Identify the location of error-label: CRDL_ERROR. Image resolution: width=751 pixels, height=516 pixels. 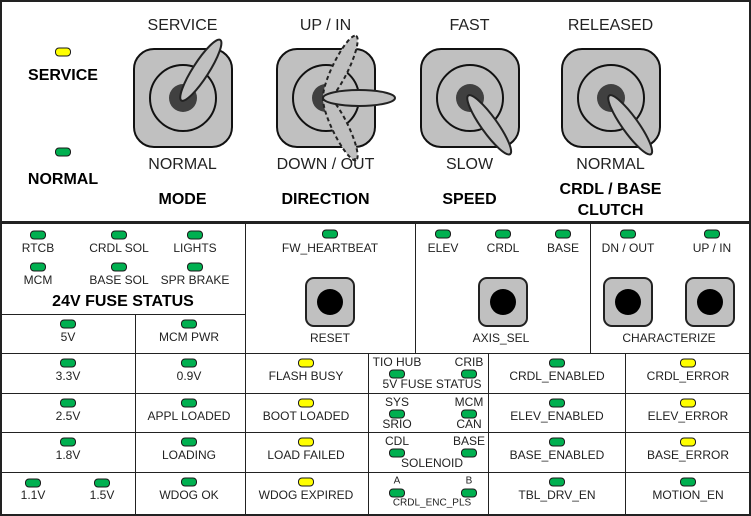
(688, 376).